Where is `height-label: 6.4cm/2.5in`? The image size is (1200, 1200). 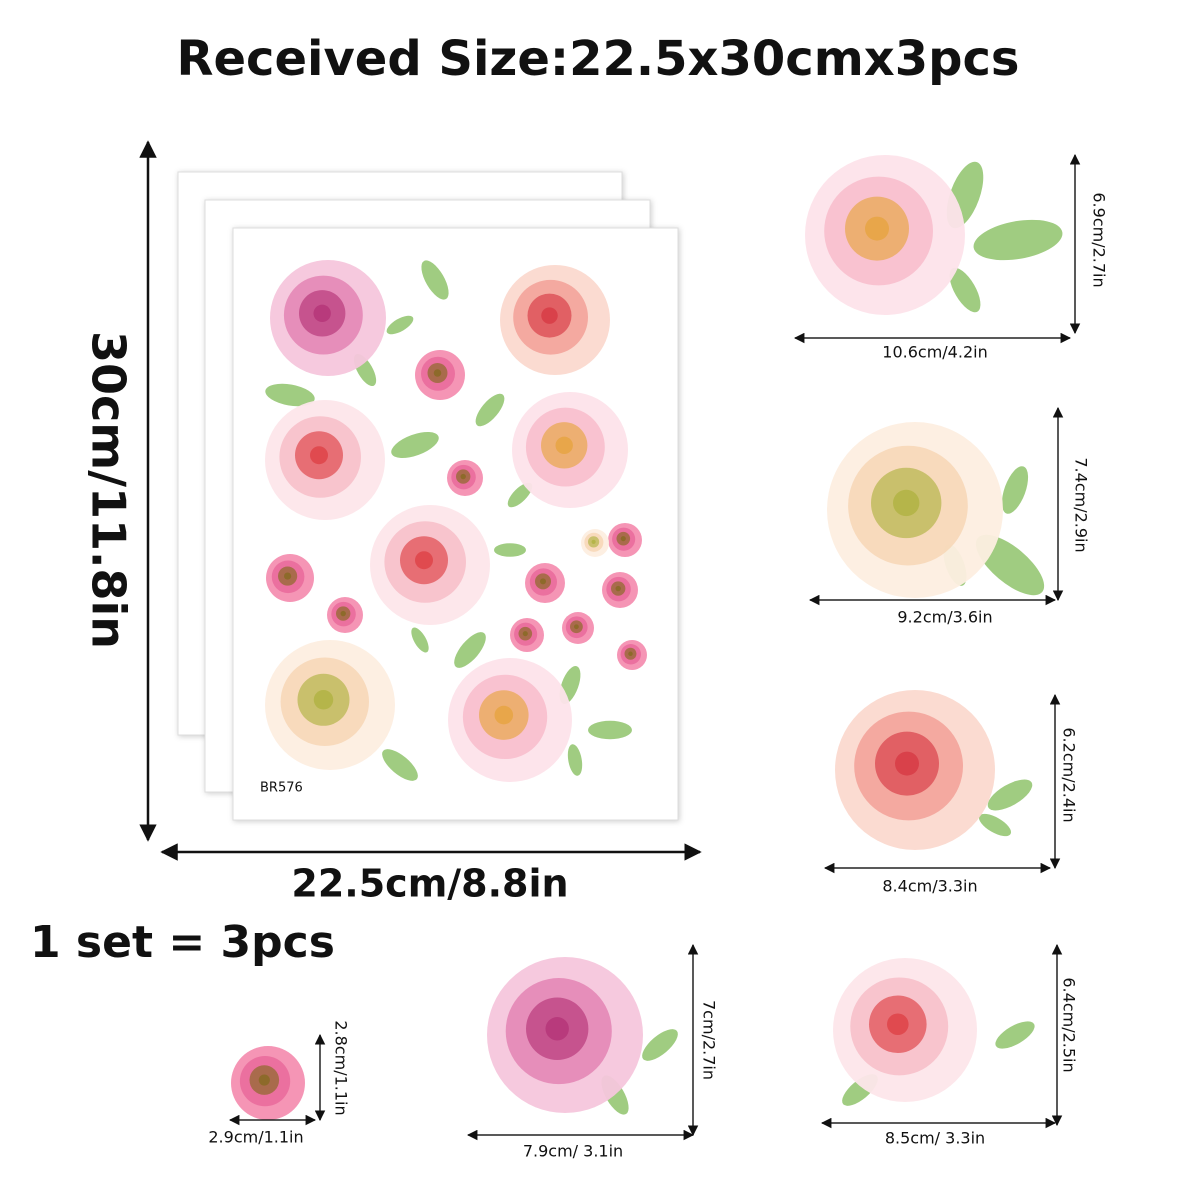
height-label: 6.4cm/2.5in is located at coordinates (1069, 1024).